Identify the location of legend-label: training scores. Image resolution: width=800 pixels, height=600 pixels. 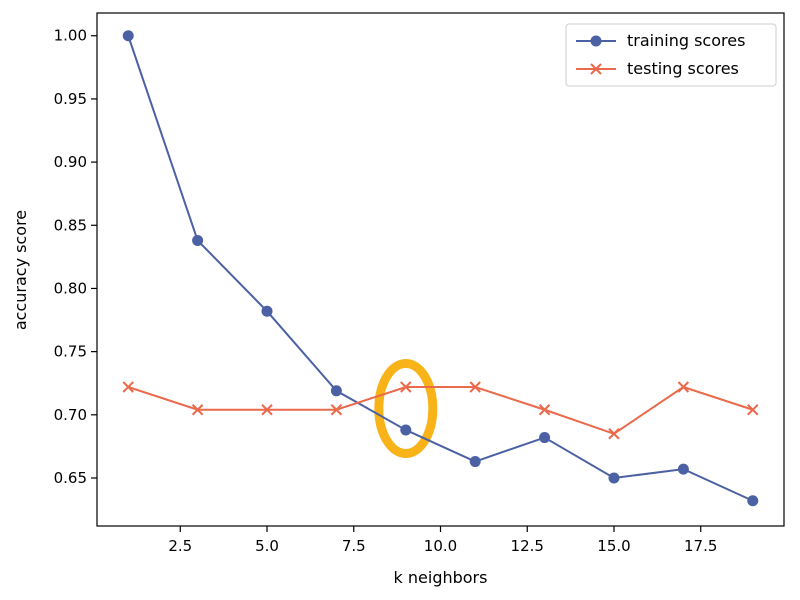
(686, 40).